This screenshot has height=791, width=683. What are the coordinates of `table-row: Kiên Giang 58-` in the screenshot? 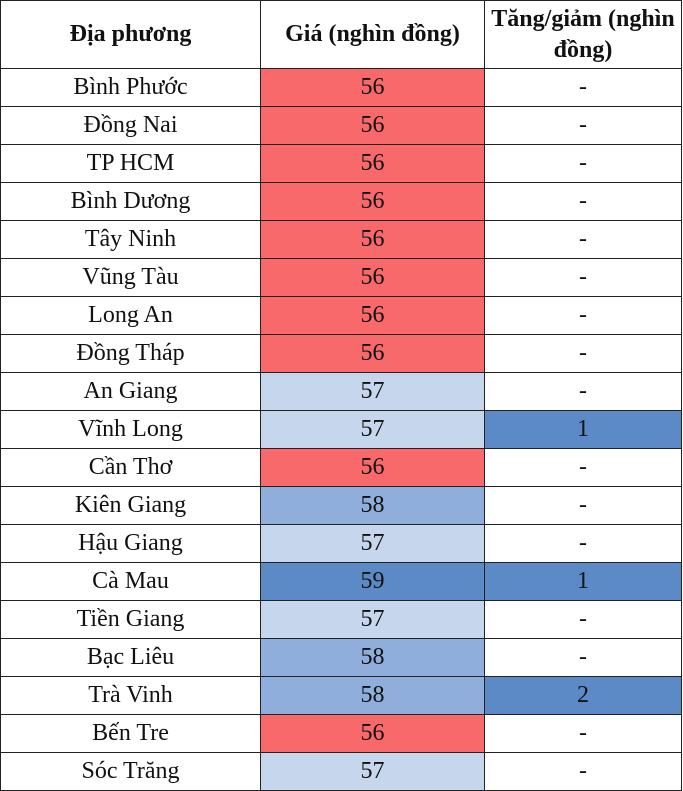 It's located at (341, 505).